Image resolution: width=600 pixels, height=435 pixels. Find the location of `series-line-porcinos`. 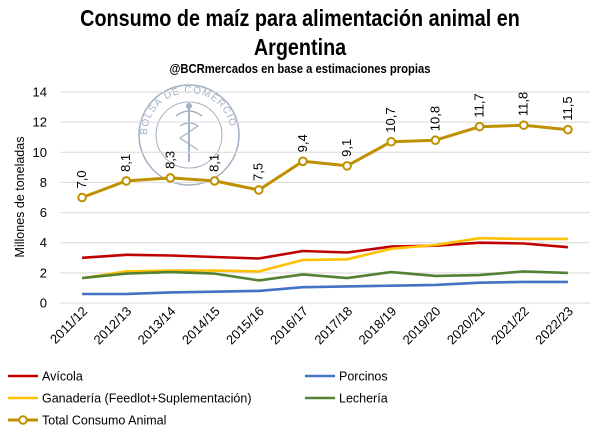

series-line-porcinos is located at coordinates (325, 288).